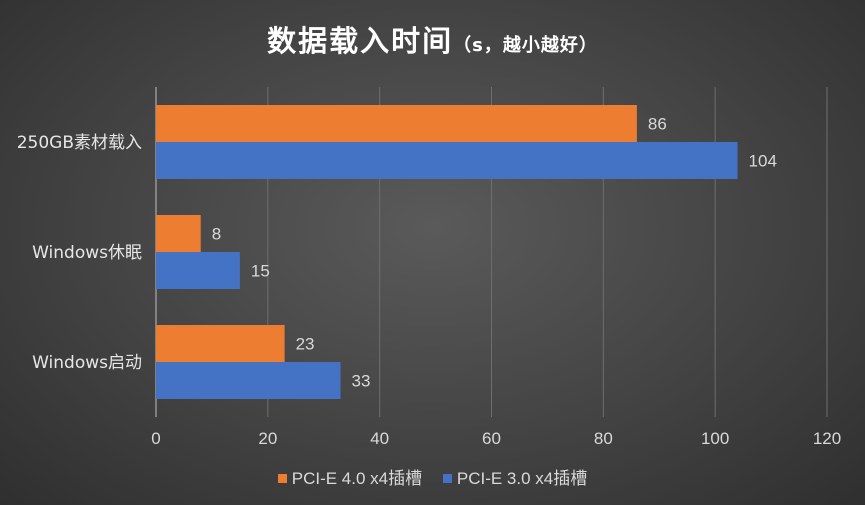 The width and height of the screenshot is (865, 505). I want to click on legend-label-series-2: PCI-E 3.0 x4插槽, so click(522, 478).